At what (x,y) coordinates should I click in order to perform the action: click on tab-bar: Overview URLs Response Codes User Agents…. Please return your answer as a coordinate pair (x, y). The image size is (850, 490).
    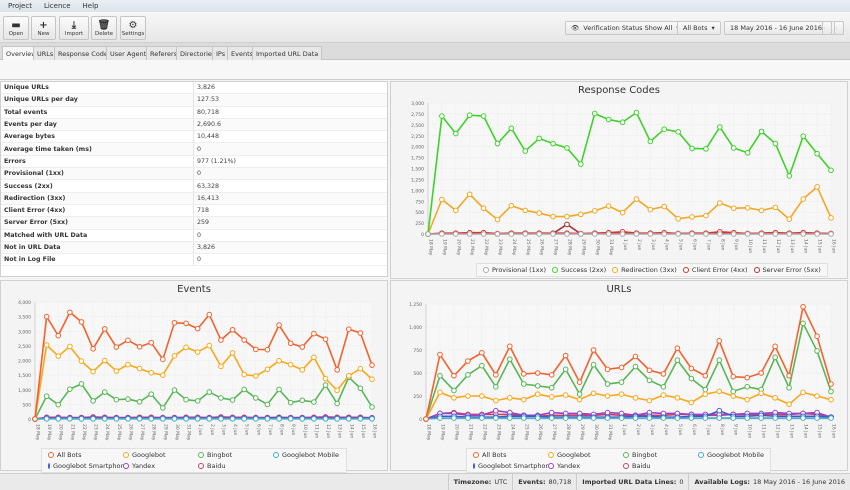
    Looking at the image, I should click on (425, 51).